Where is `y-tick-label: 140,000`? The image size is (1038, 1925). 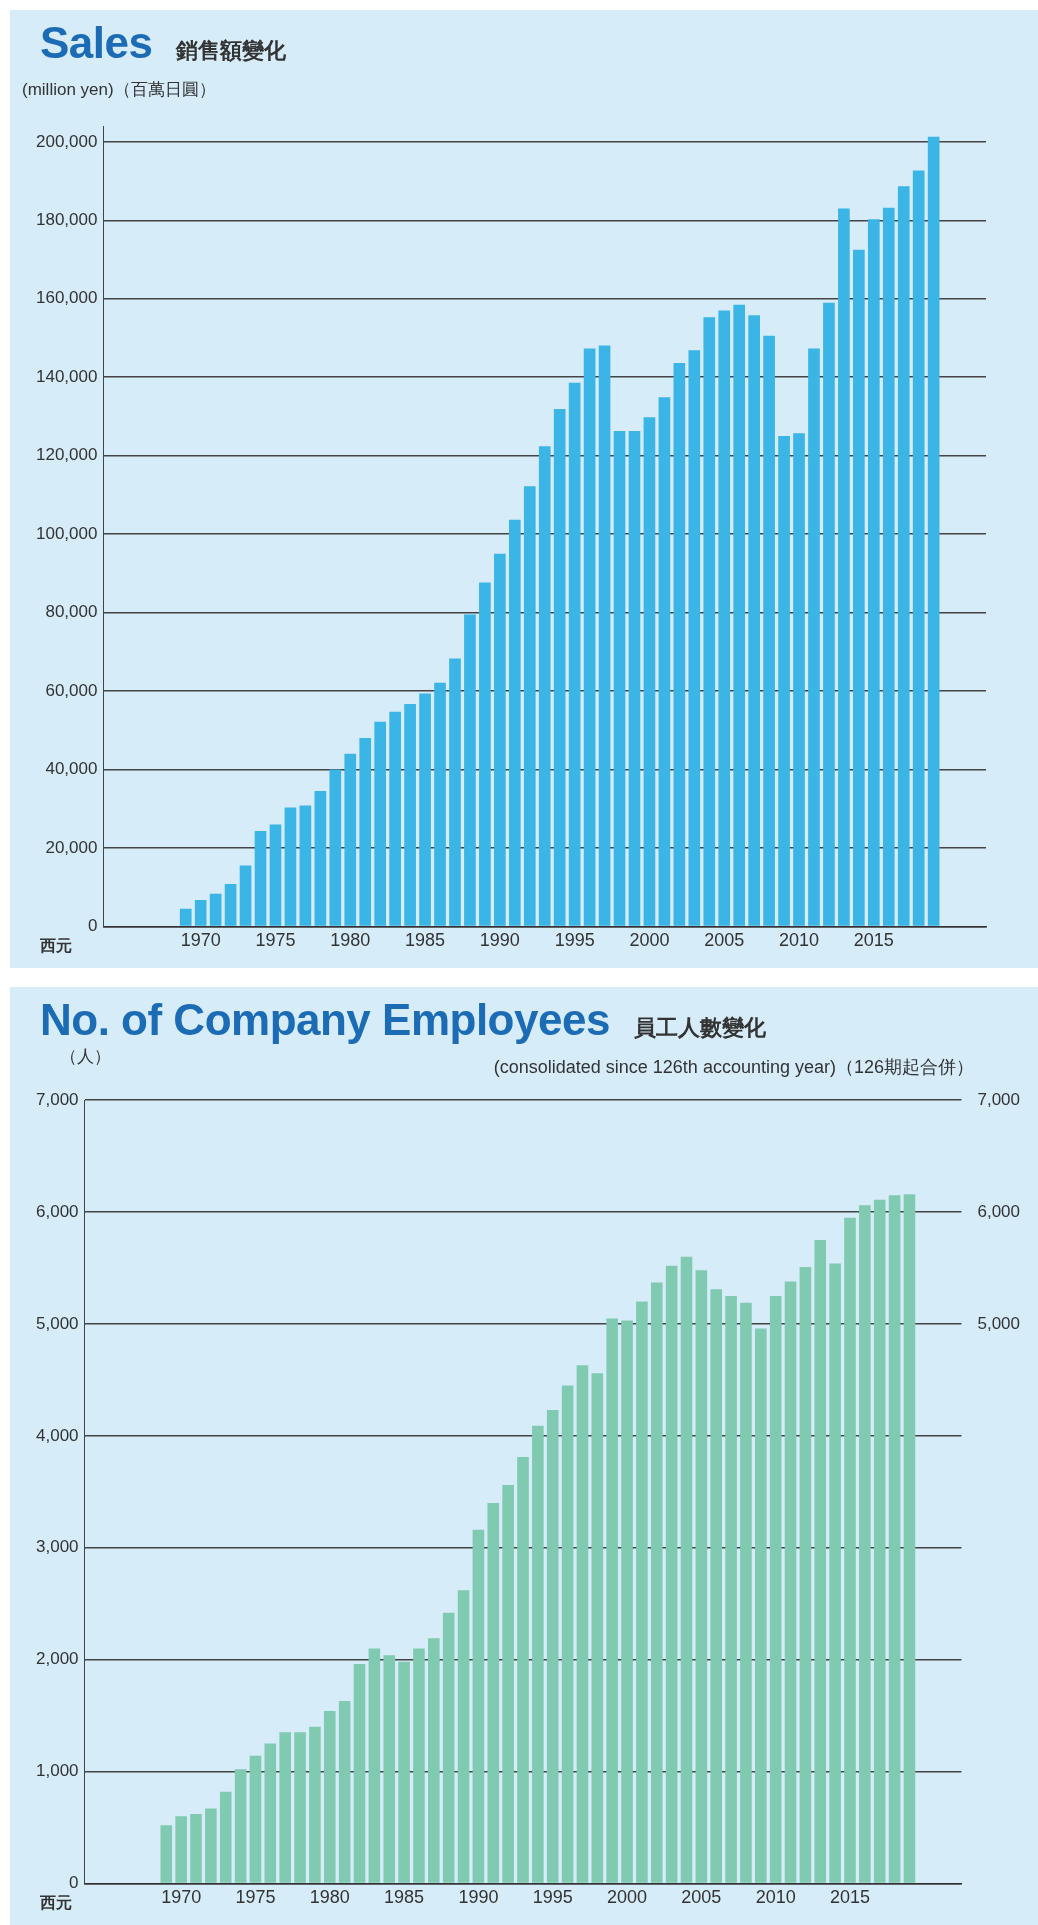 y-tick-label: 140,000 is located at coordinates (67, 376).